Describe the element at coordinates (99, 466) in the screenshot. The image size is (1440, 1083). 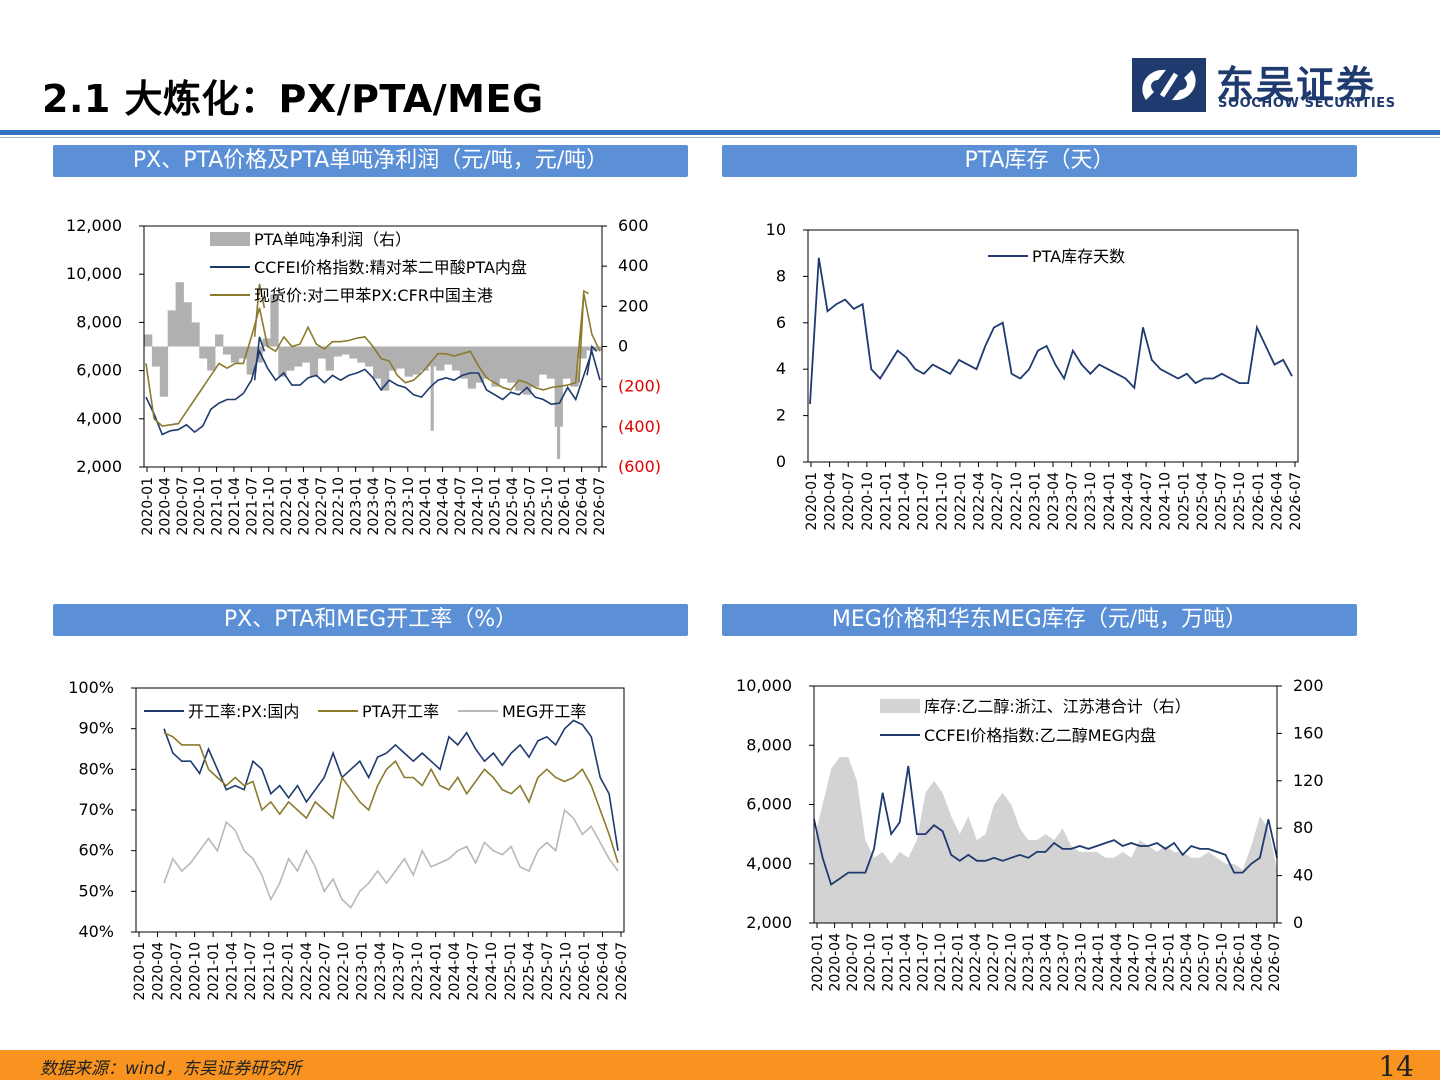
I see `y-tick-label: 2,000` at that location.